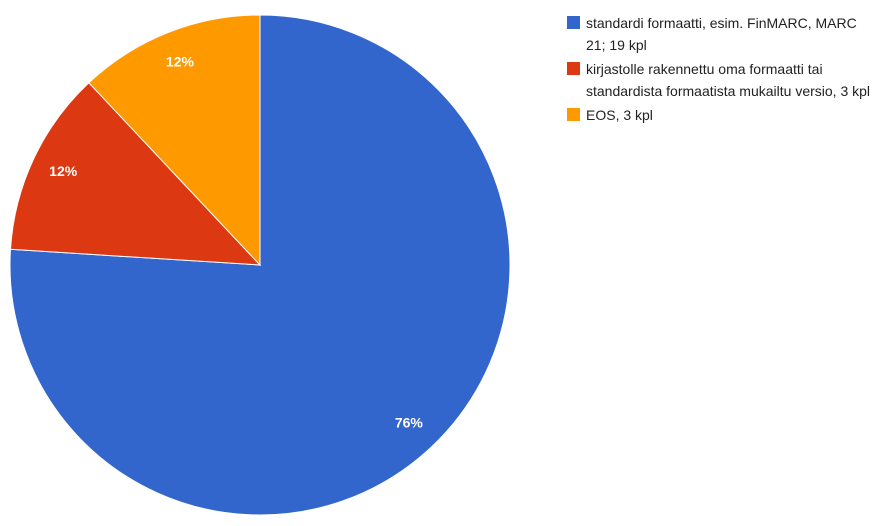 The height and width of the screenshot is (526, 879). I want to click on legend-label: EOS, 3 kpl, so click(619, 115).